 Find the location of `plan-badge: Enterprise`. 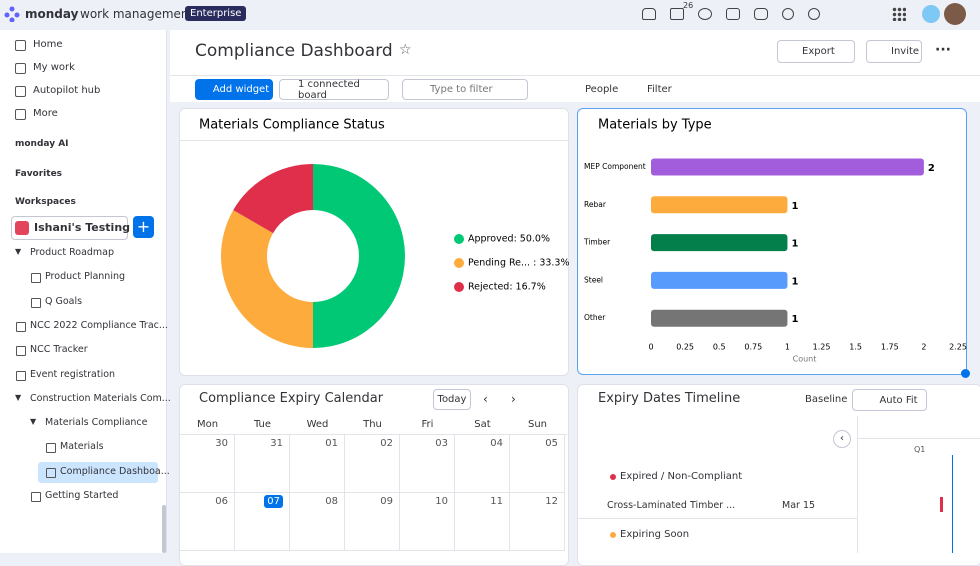

plan-badge: Enterprise is located at coordinates (216, 13).